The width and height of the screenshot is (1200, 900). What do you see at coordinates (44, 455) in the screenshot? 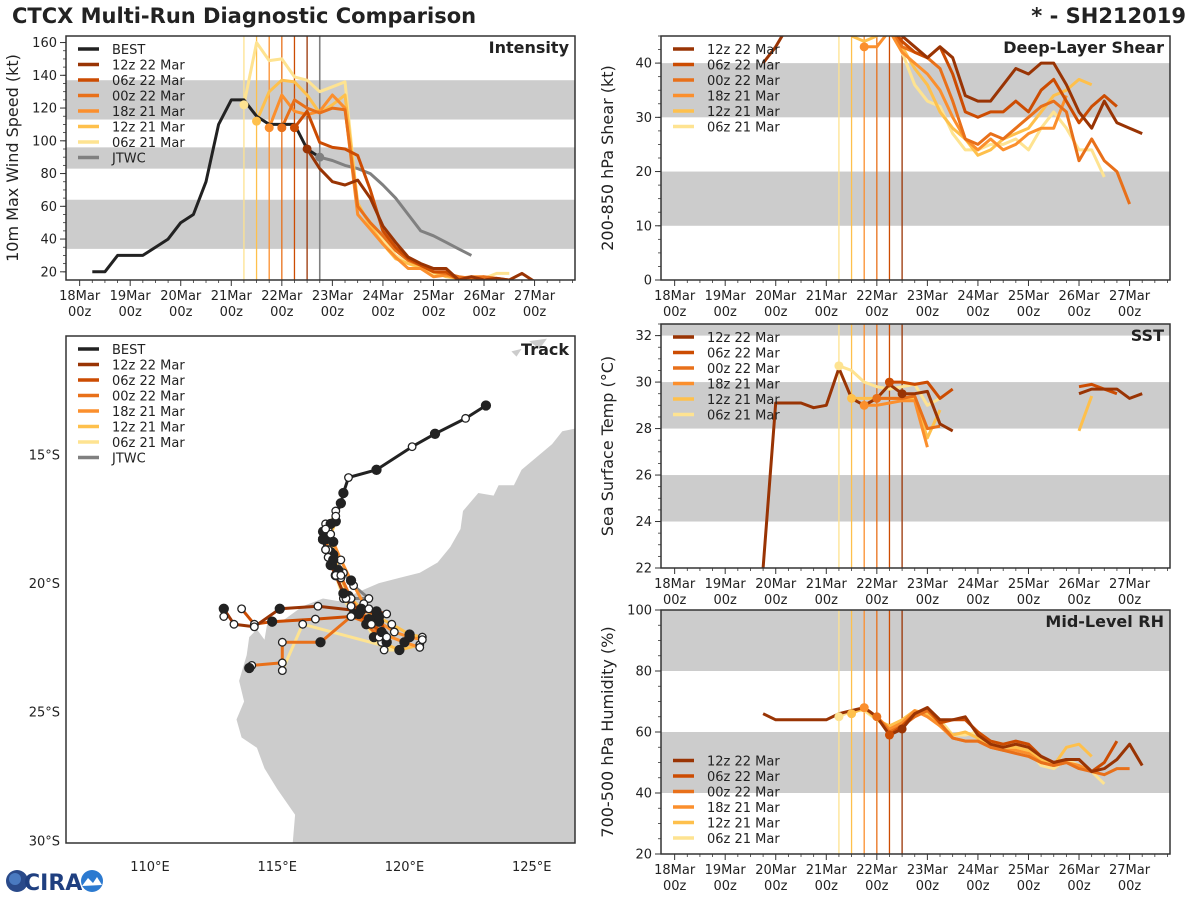
I see `y-tick-label: 15°S` at bounding box center [44, 455].